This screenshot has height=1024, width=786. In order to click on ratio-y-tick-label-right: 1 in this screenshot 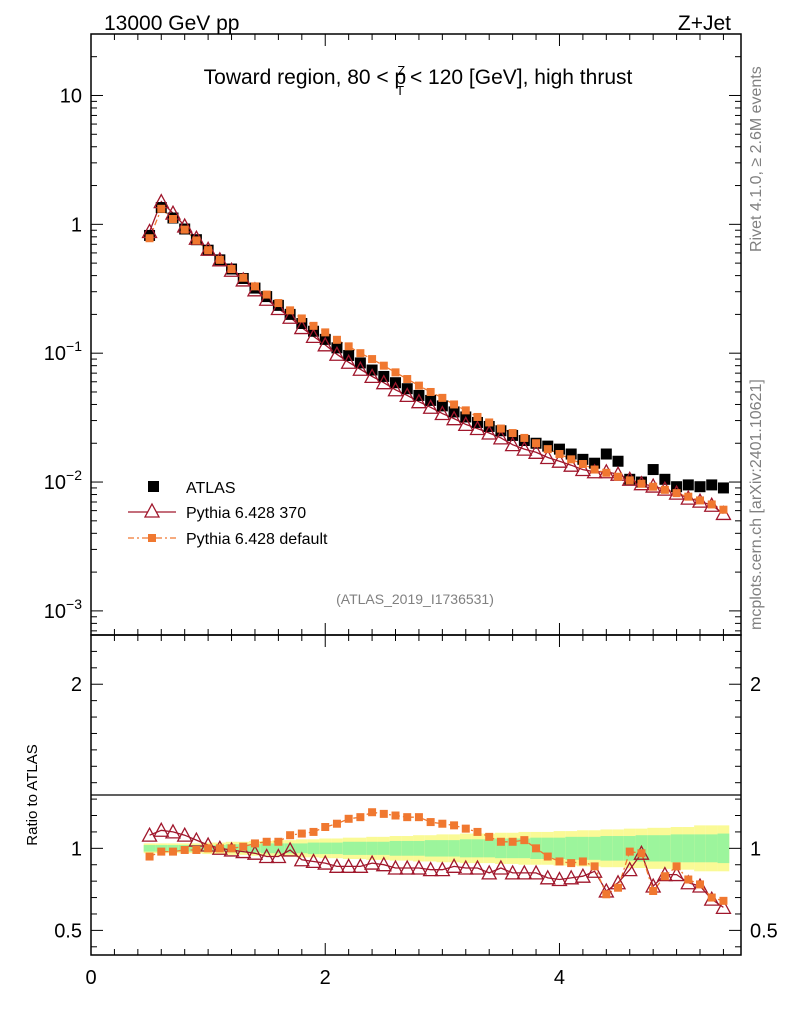, I will do `click(755, 849)`.